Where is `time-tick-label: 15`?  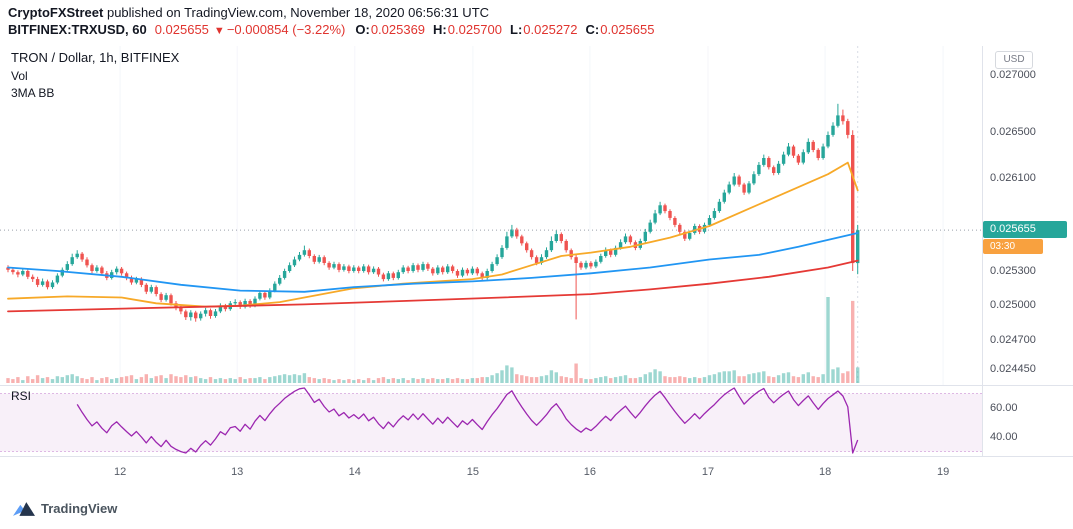
time-tick-label: 15 is located at coordinates (473, 472).